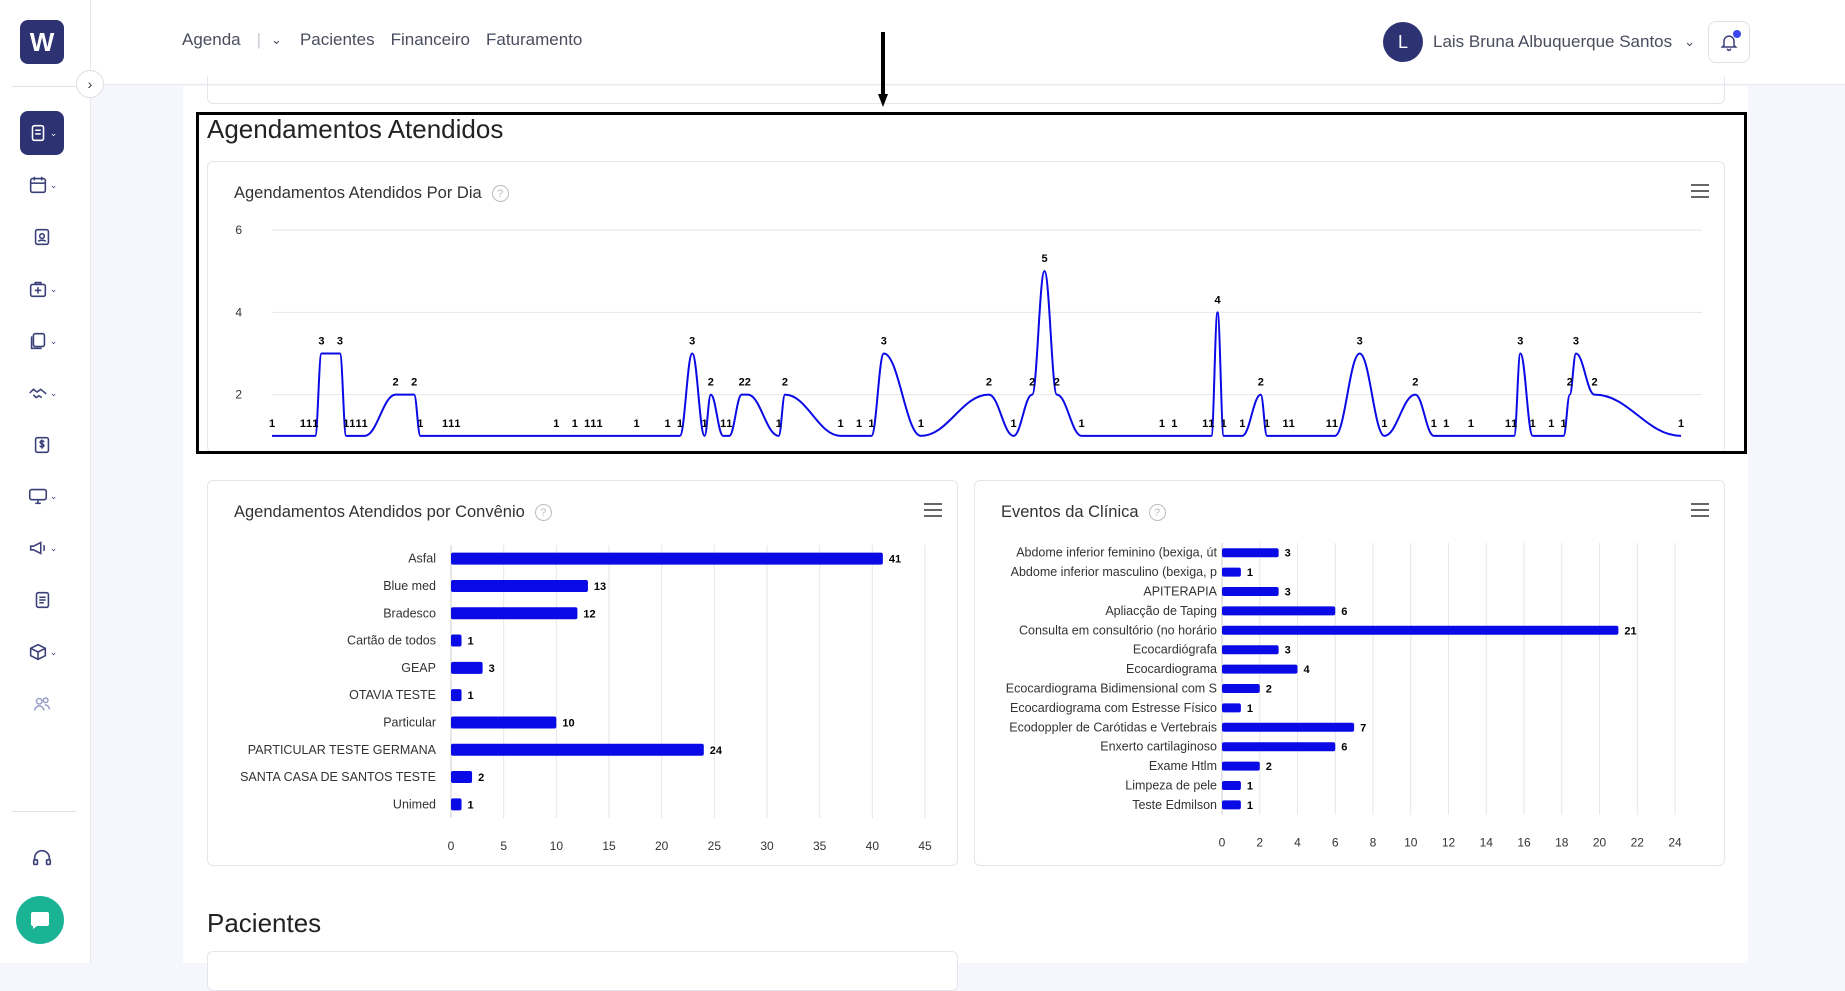 Image resolution: width=1845 pixels, height=991 pixels. I want to click on user-name: Lais Bruna Albuquerque Santos, so click(1553, 41).